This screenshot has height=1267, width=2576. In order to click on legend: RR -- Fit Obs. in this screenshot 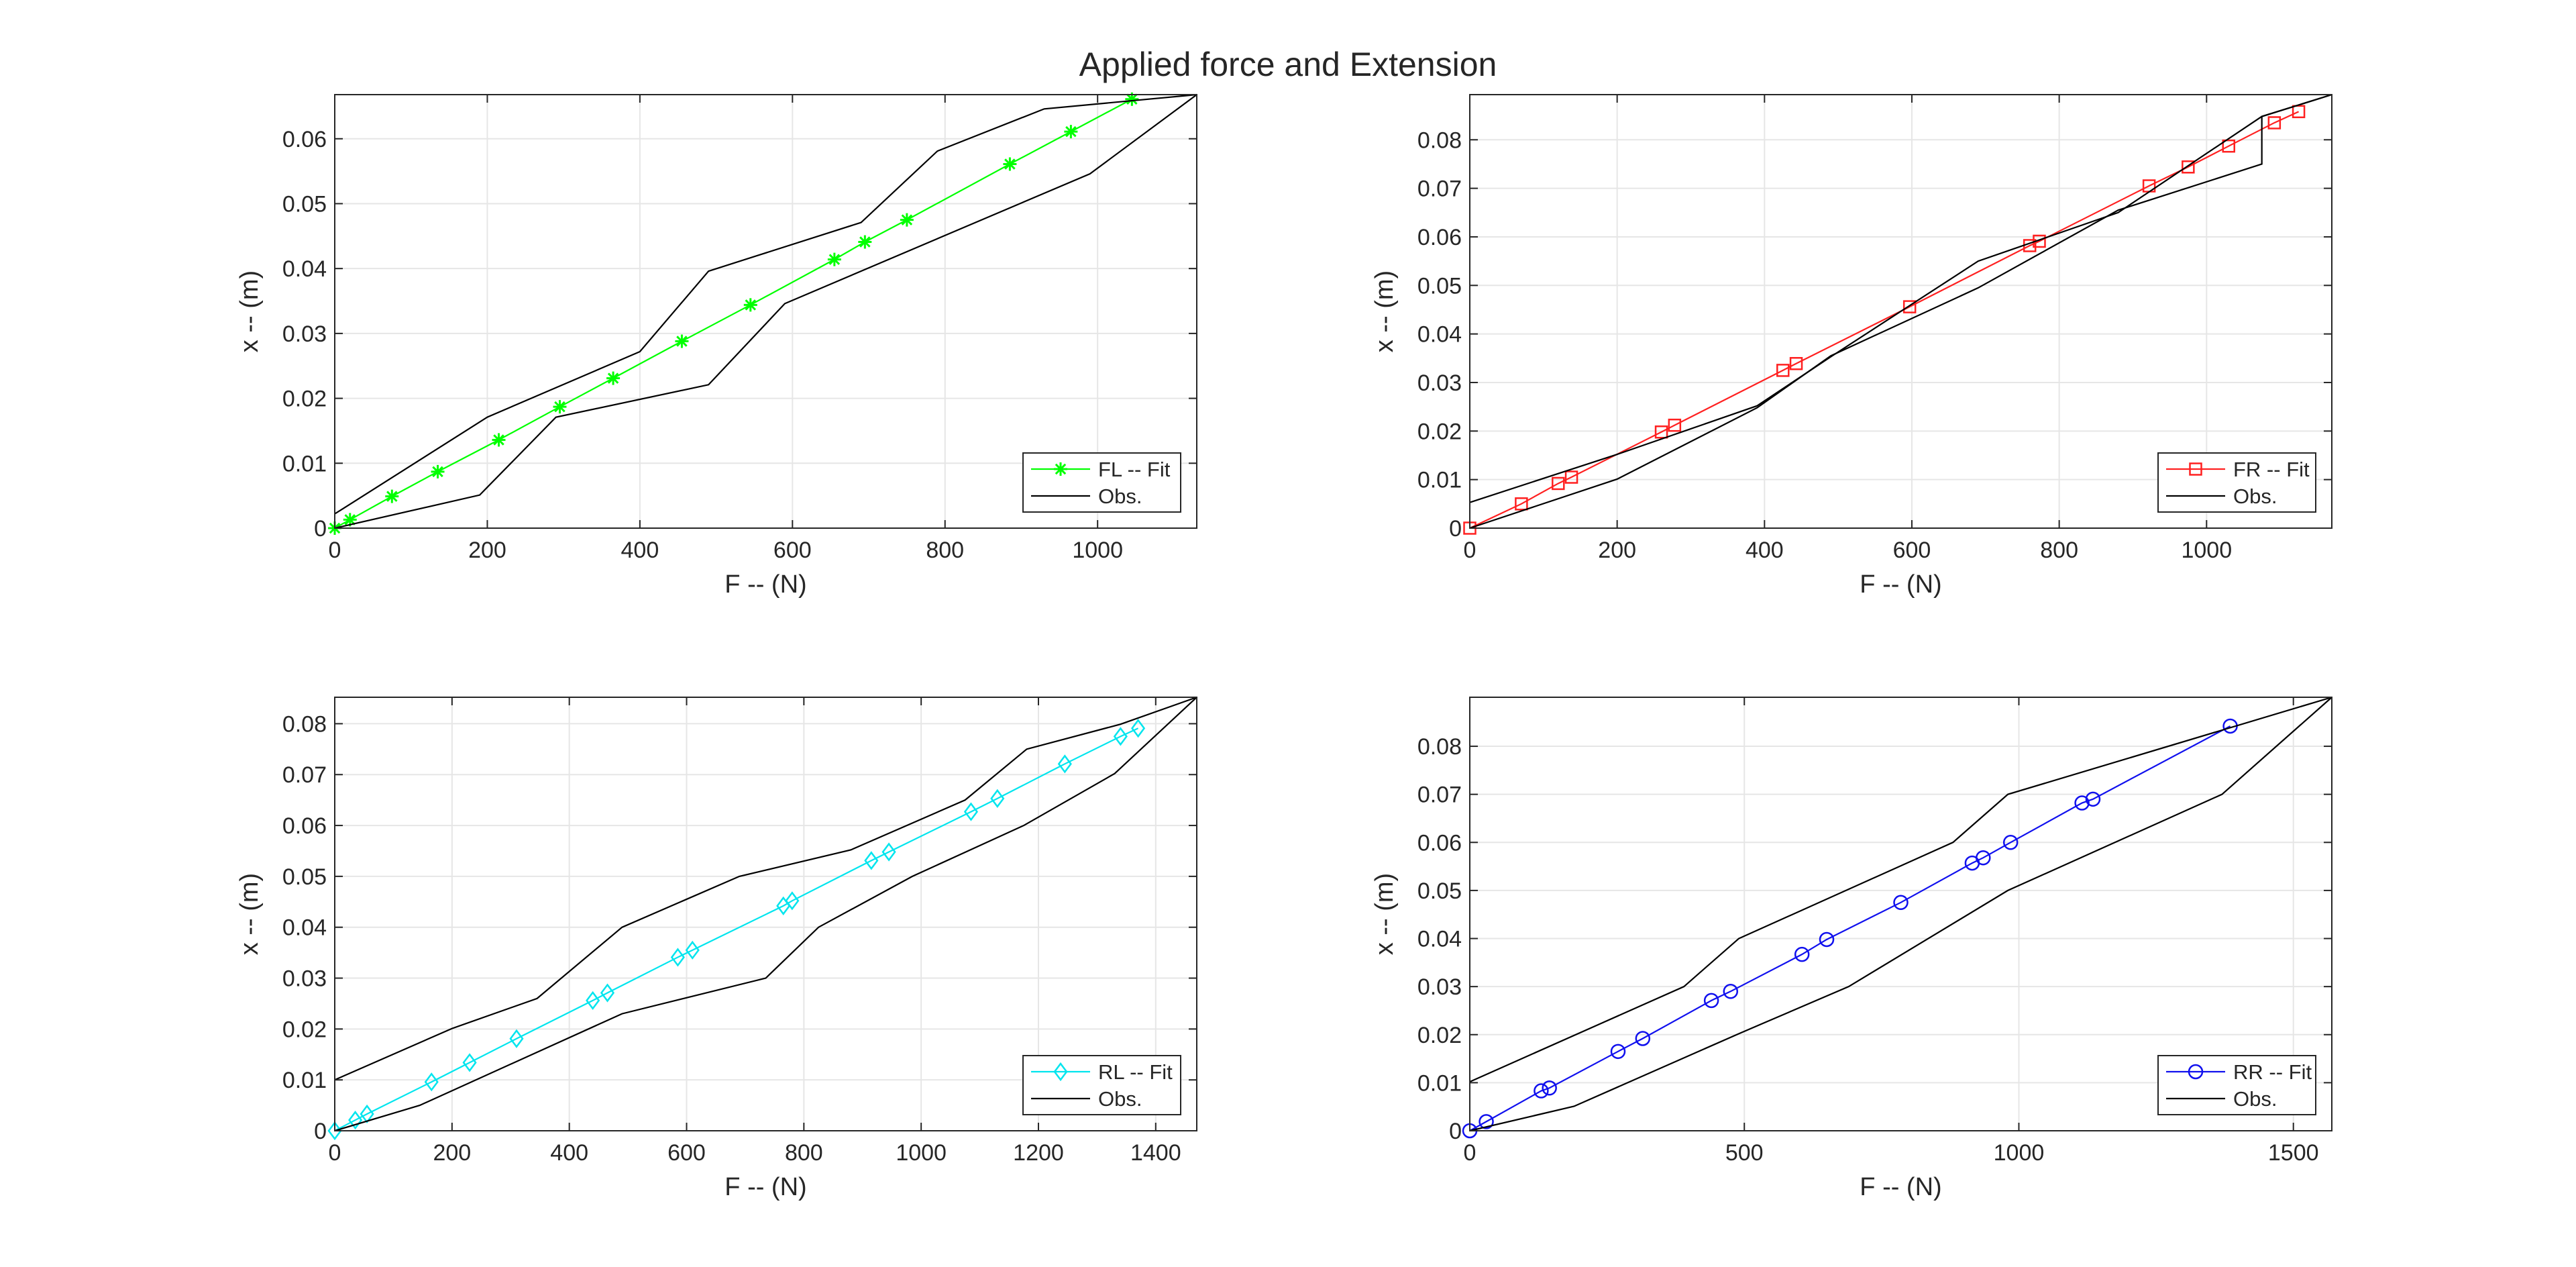, I will do `click(2236, 1085)`.